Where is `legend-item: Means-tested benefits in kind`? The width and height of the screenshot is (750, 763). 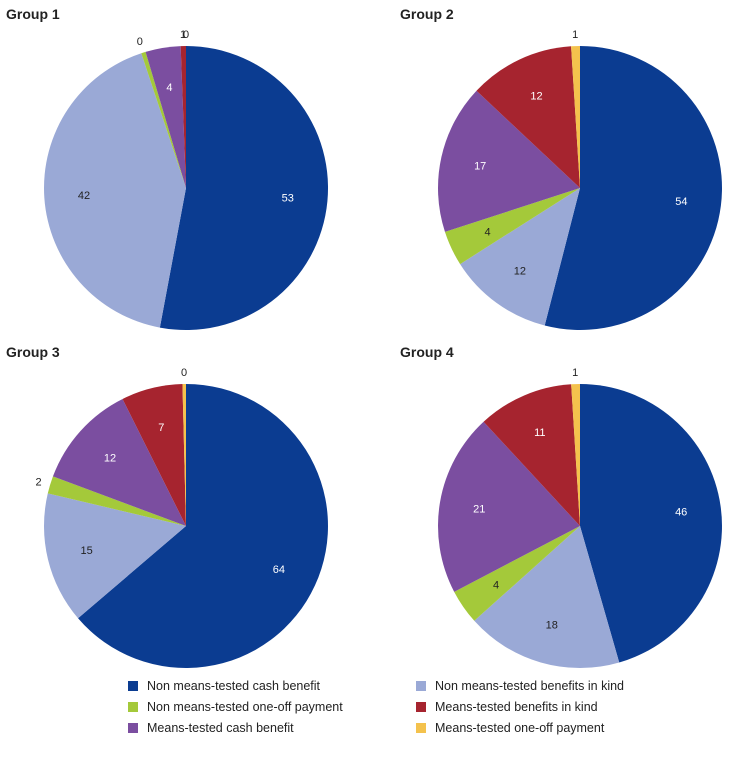
legend-item: Means-tested benefits in kind is located at coordinates (507, 707).